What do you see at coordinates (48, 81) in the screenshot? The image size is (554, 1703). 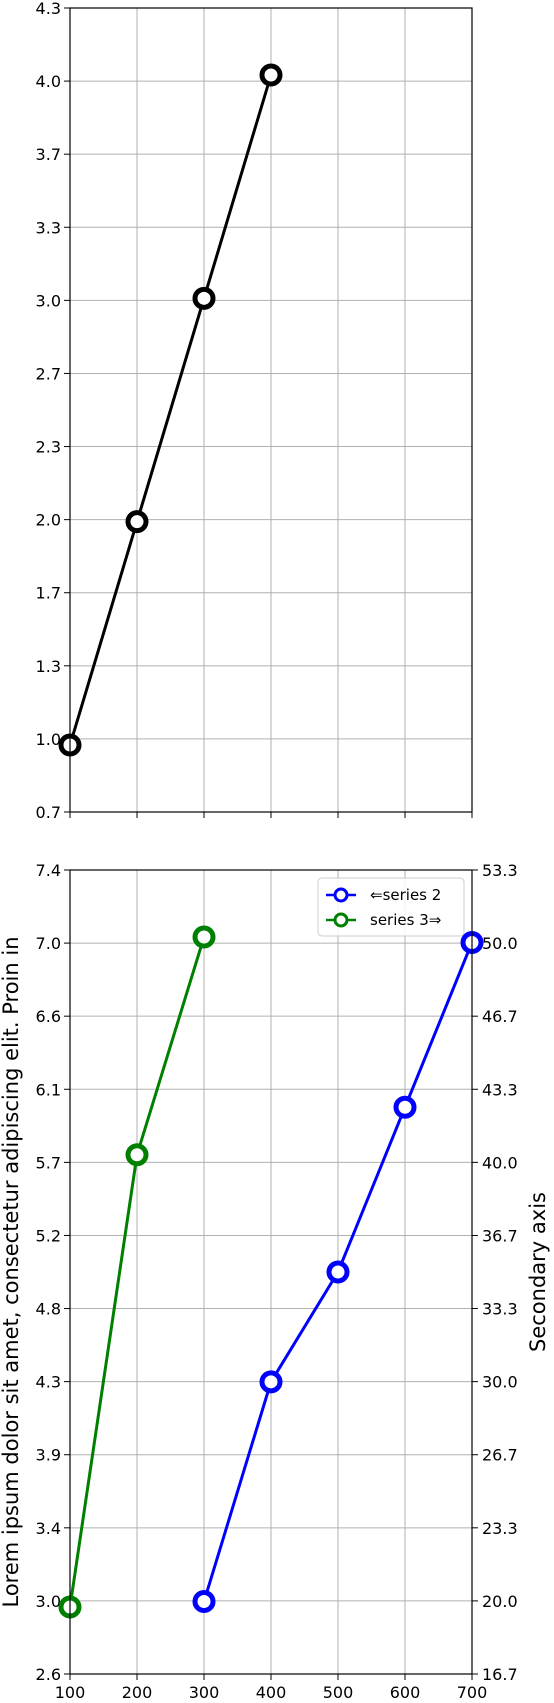 I see `y-tick-label: 4.0` at bounding box center [48, 81].